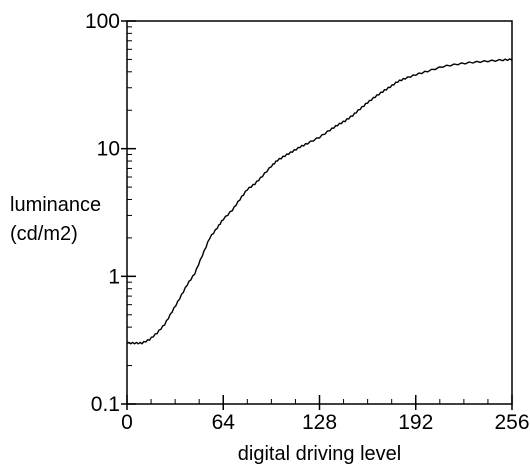 The height and width of the screenshot is (466, 530). Describe the element at coordinates (224, 422) in the screenshot. I see `x-tick-label: 64` at that location.